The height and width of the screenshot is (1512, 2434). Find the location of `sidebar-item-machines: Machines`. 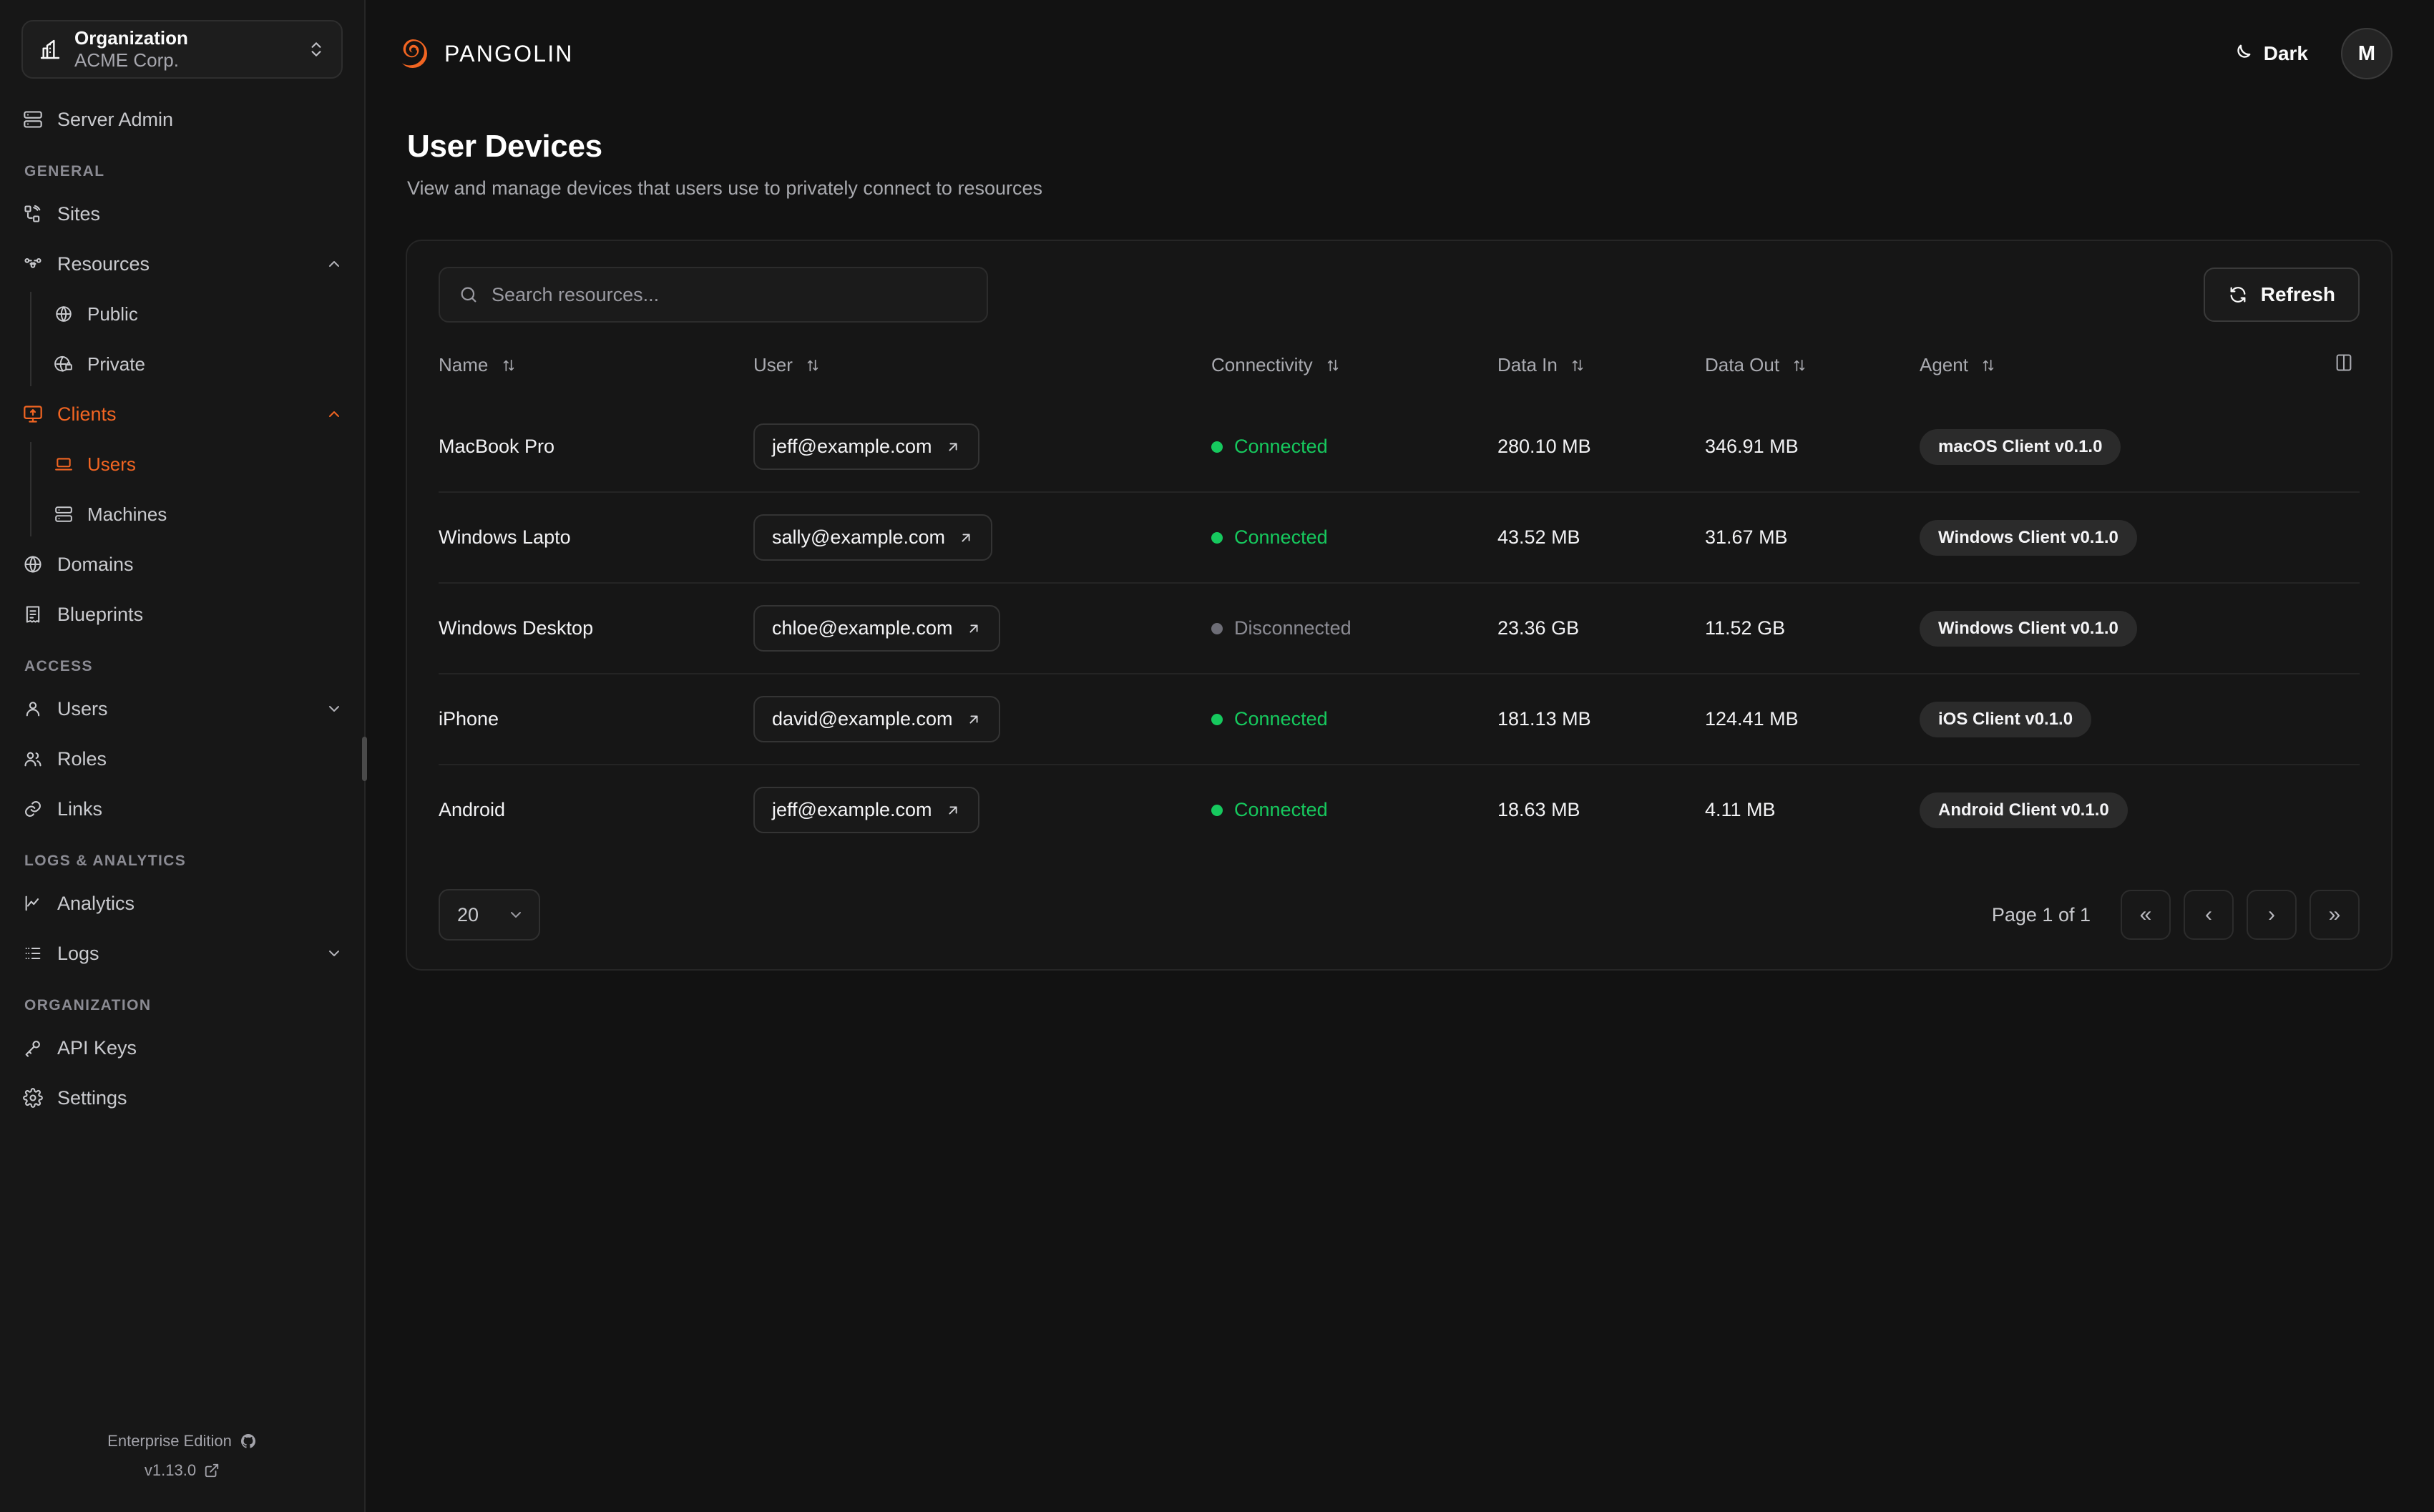

sidebar-item-machines: Machines is located at coordinates (182, 514).